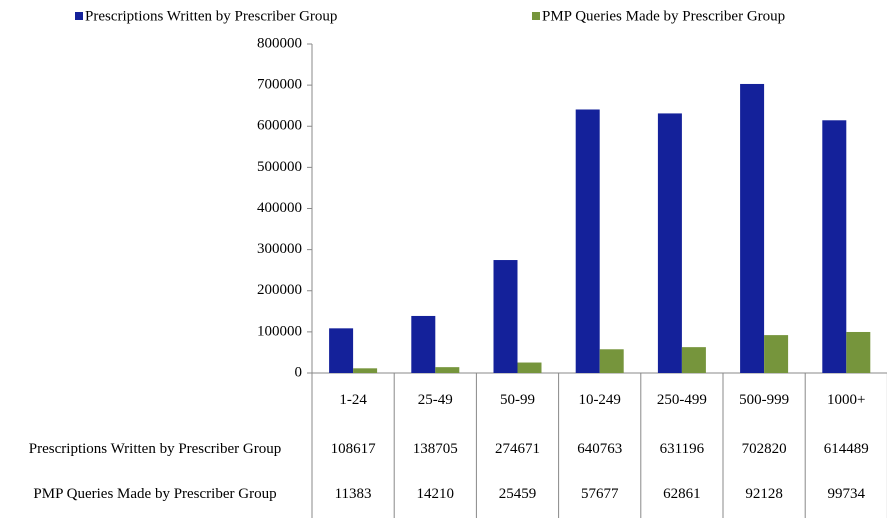  I want to click on table-value: 702820, so click(764, 448).